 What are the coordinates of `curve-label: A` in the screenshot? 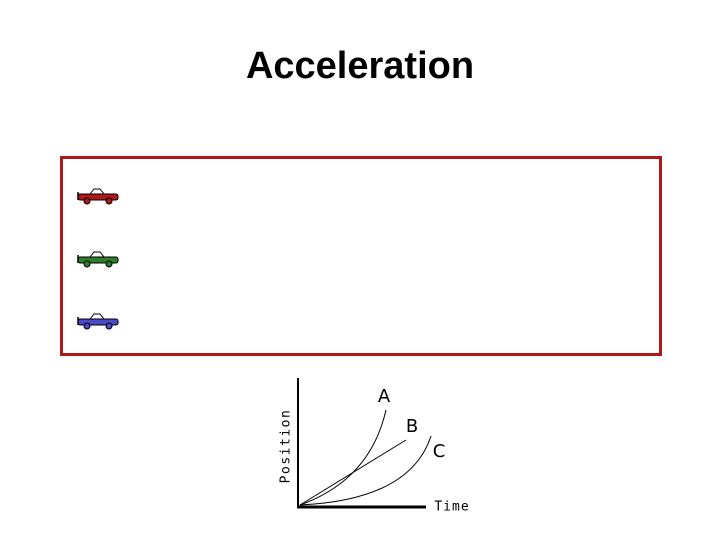 It's located at (384, 396).